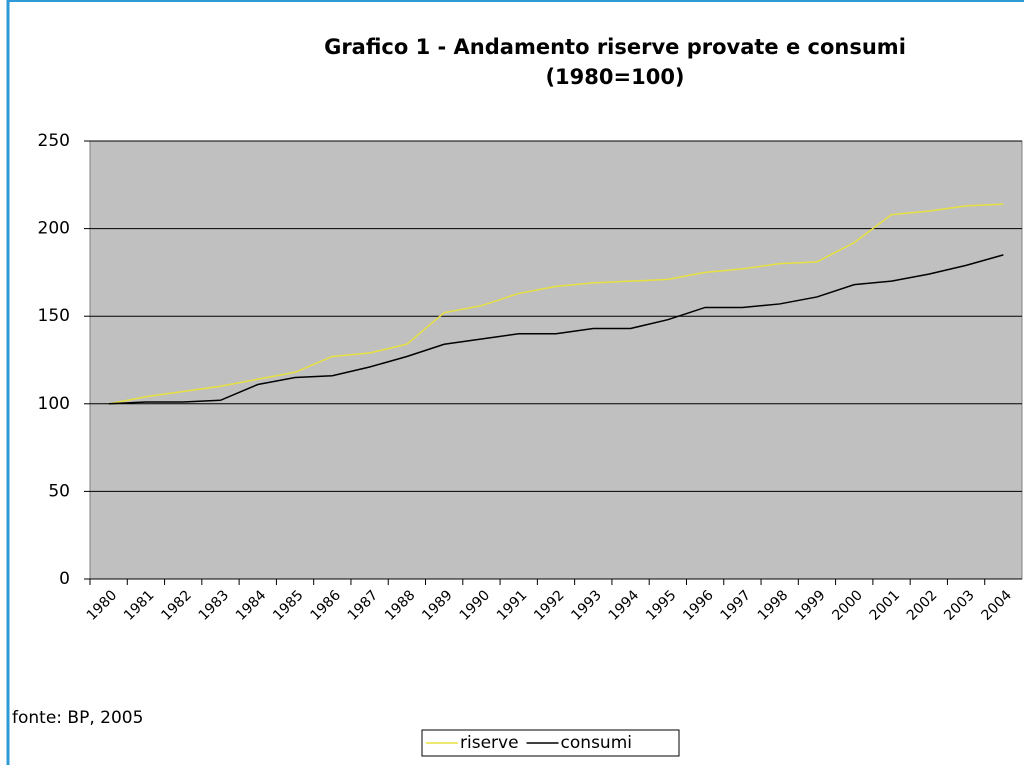 This screenshot has height=765, width=1024. What do you see at coordinates (251, 605) in the screenshot?
I see `x-tick-label: 1984` at bounding box center [251, 605].